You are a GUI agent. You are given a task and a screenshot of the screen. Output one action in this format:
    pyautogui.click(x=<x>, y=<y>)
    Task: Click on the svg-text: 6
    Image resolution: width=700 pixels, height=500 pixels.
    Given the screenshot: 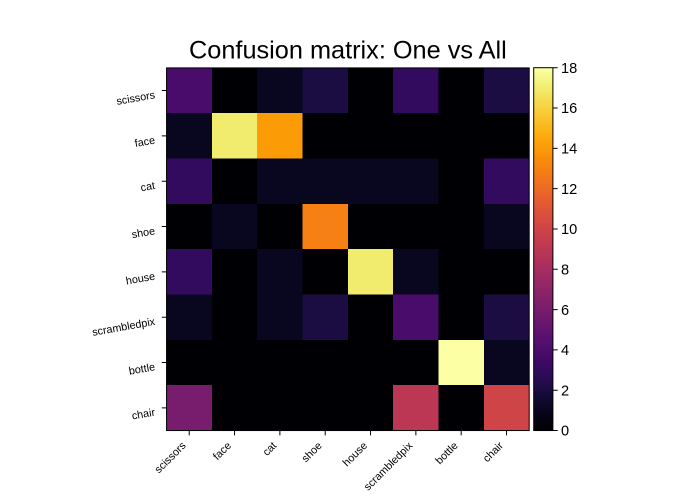 What is the action you would take?
    pyautogui.click(x=565, y=311)
    